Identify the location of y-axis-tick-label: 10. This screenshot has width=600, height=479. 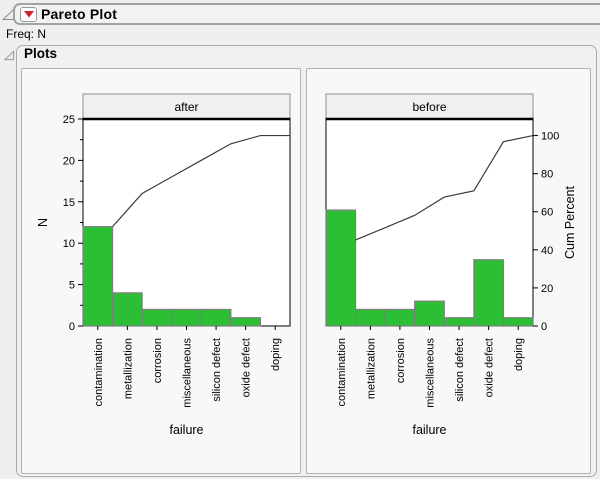
(69, 244).